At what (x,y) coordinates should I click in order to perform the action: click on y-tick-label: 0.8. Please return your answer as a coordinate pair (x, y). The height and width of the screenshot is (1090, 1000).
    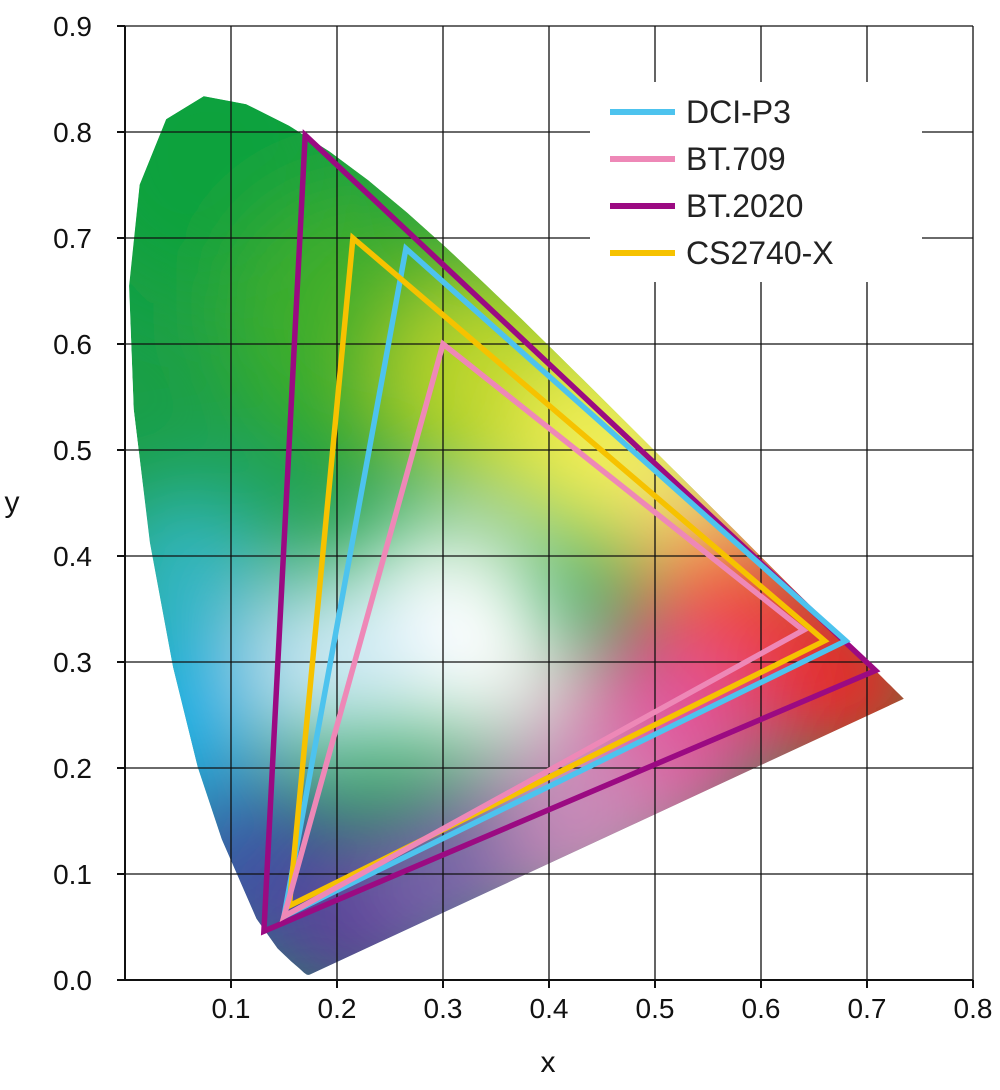
    Looking at the image, I should click on (72, 132).